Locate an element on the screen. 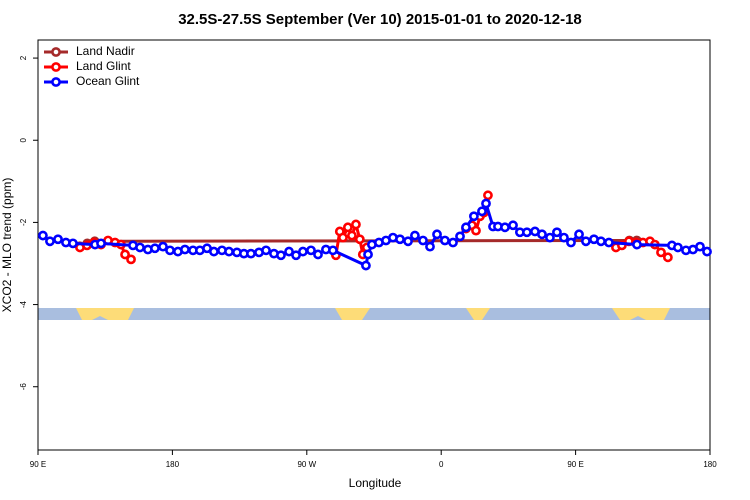  y-tick-label: 0 is located at coordinates (23, 139).